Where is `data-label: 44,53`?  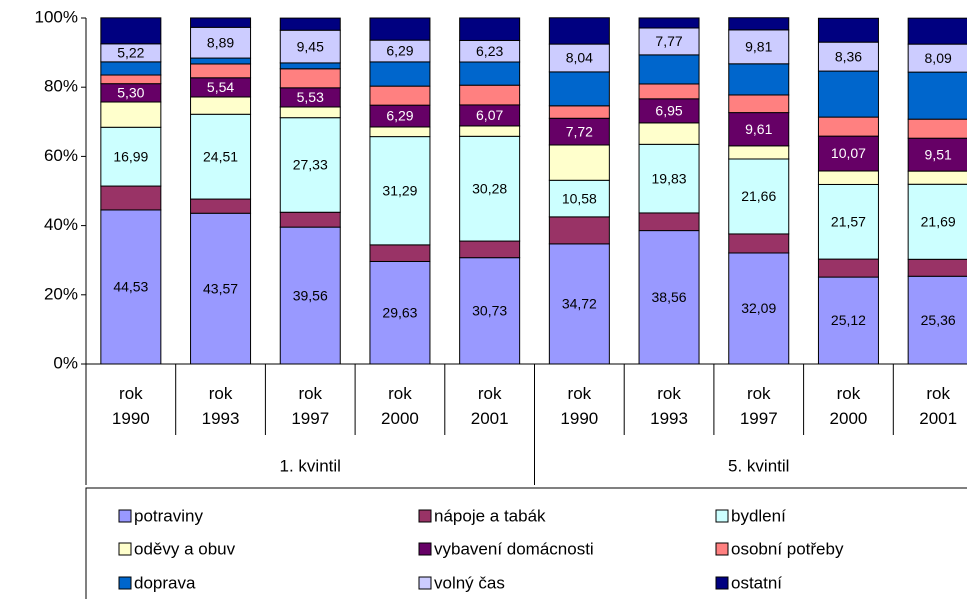
data-label: 44,53 is located at coordinates (130, 287).